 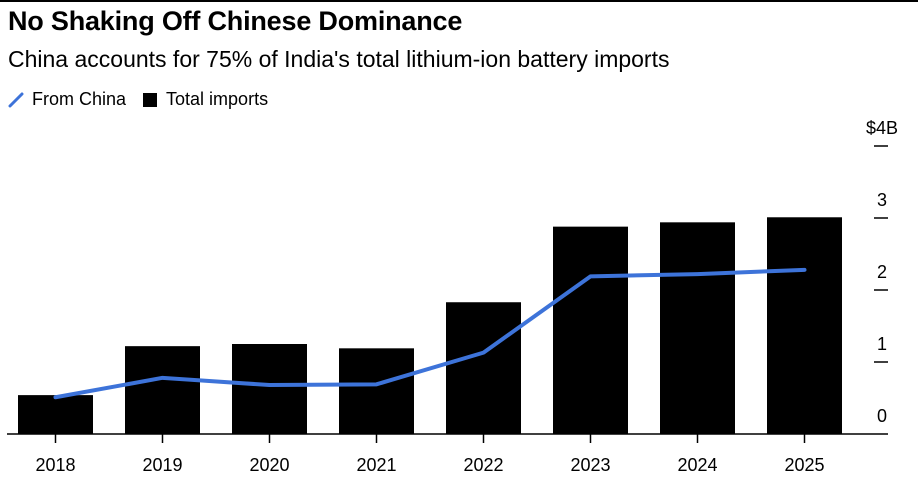 I want to click on x-tick-label: 2019, so click(x=162, y=465).